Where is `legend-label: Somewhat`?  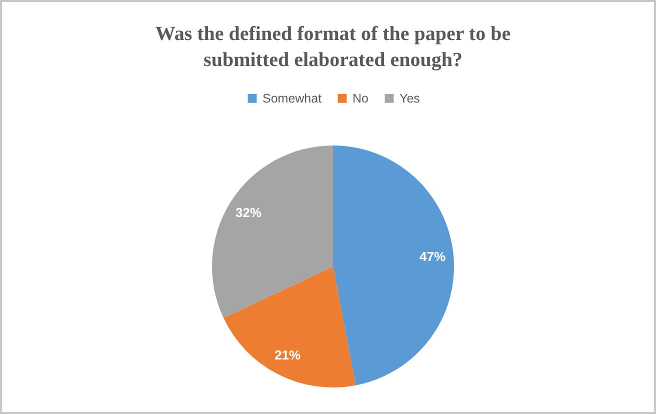 legend-label: Somewhat is located at coordinates (292, 98).